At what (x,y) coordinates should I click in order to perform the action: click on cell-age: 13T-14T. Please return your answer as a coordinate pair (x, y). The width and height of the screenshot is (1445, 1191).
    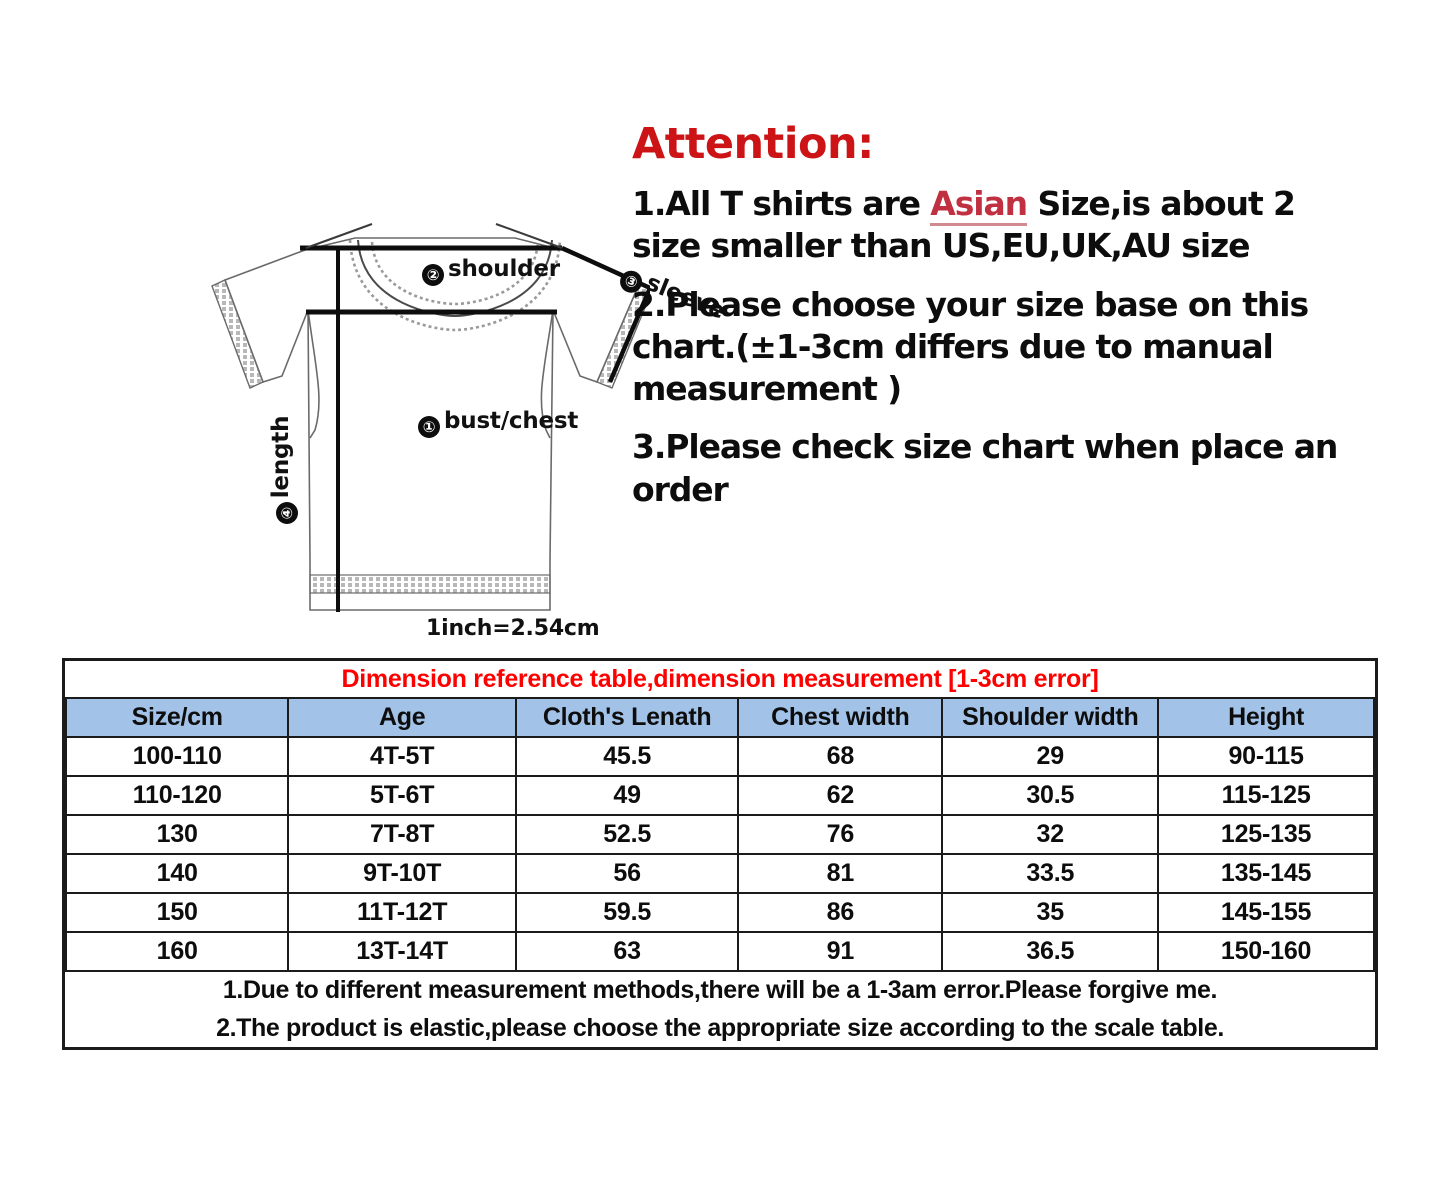
    Looking at the image, I should click on (402, 951).